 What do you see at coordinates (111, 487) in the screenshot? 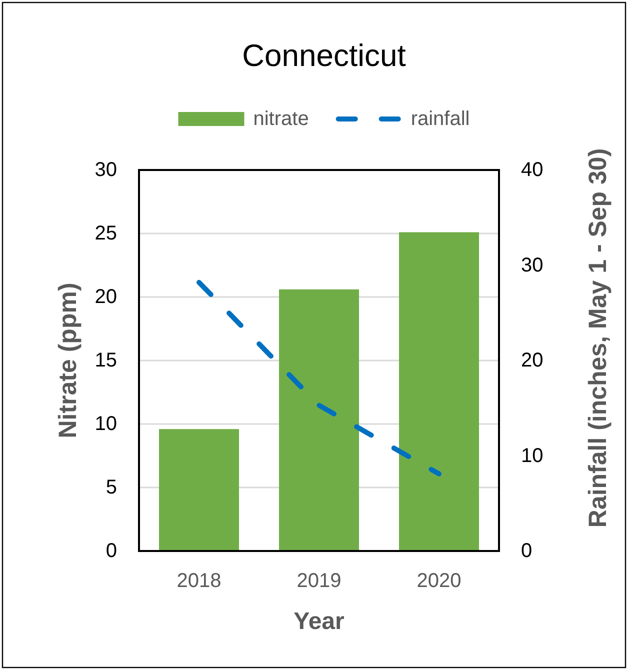
I see `y-tick-label: 5` at bounding box center [111, 487].